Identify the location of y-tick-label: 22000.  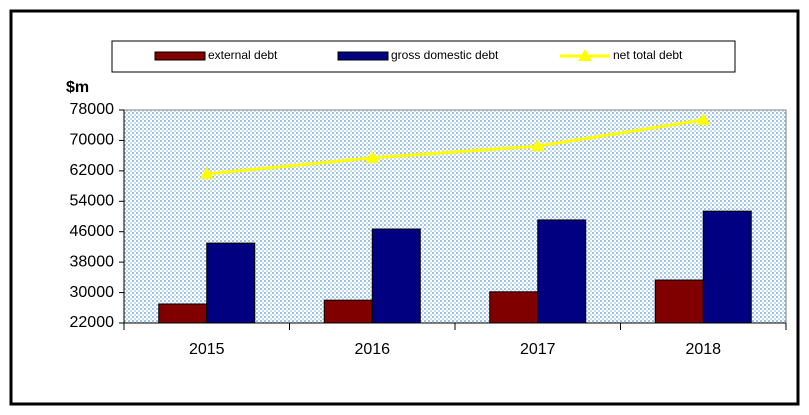
(92, 322).